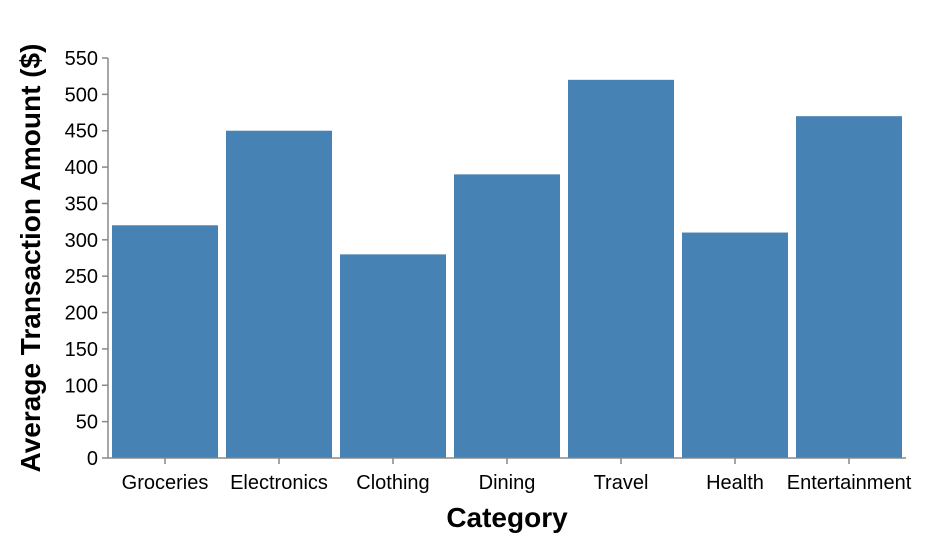 Image resolution: width=926 pixels, height=542 pixels. I want to click on bar-travel, so click(621, 269).